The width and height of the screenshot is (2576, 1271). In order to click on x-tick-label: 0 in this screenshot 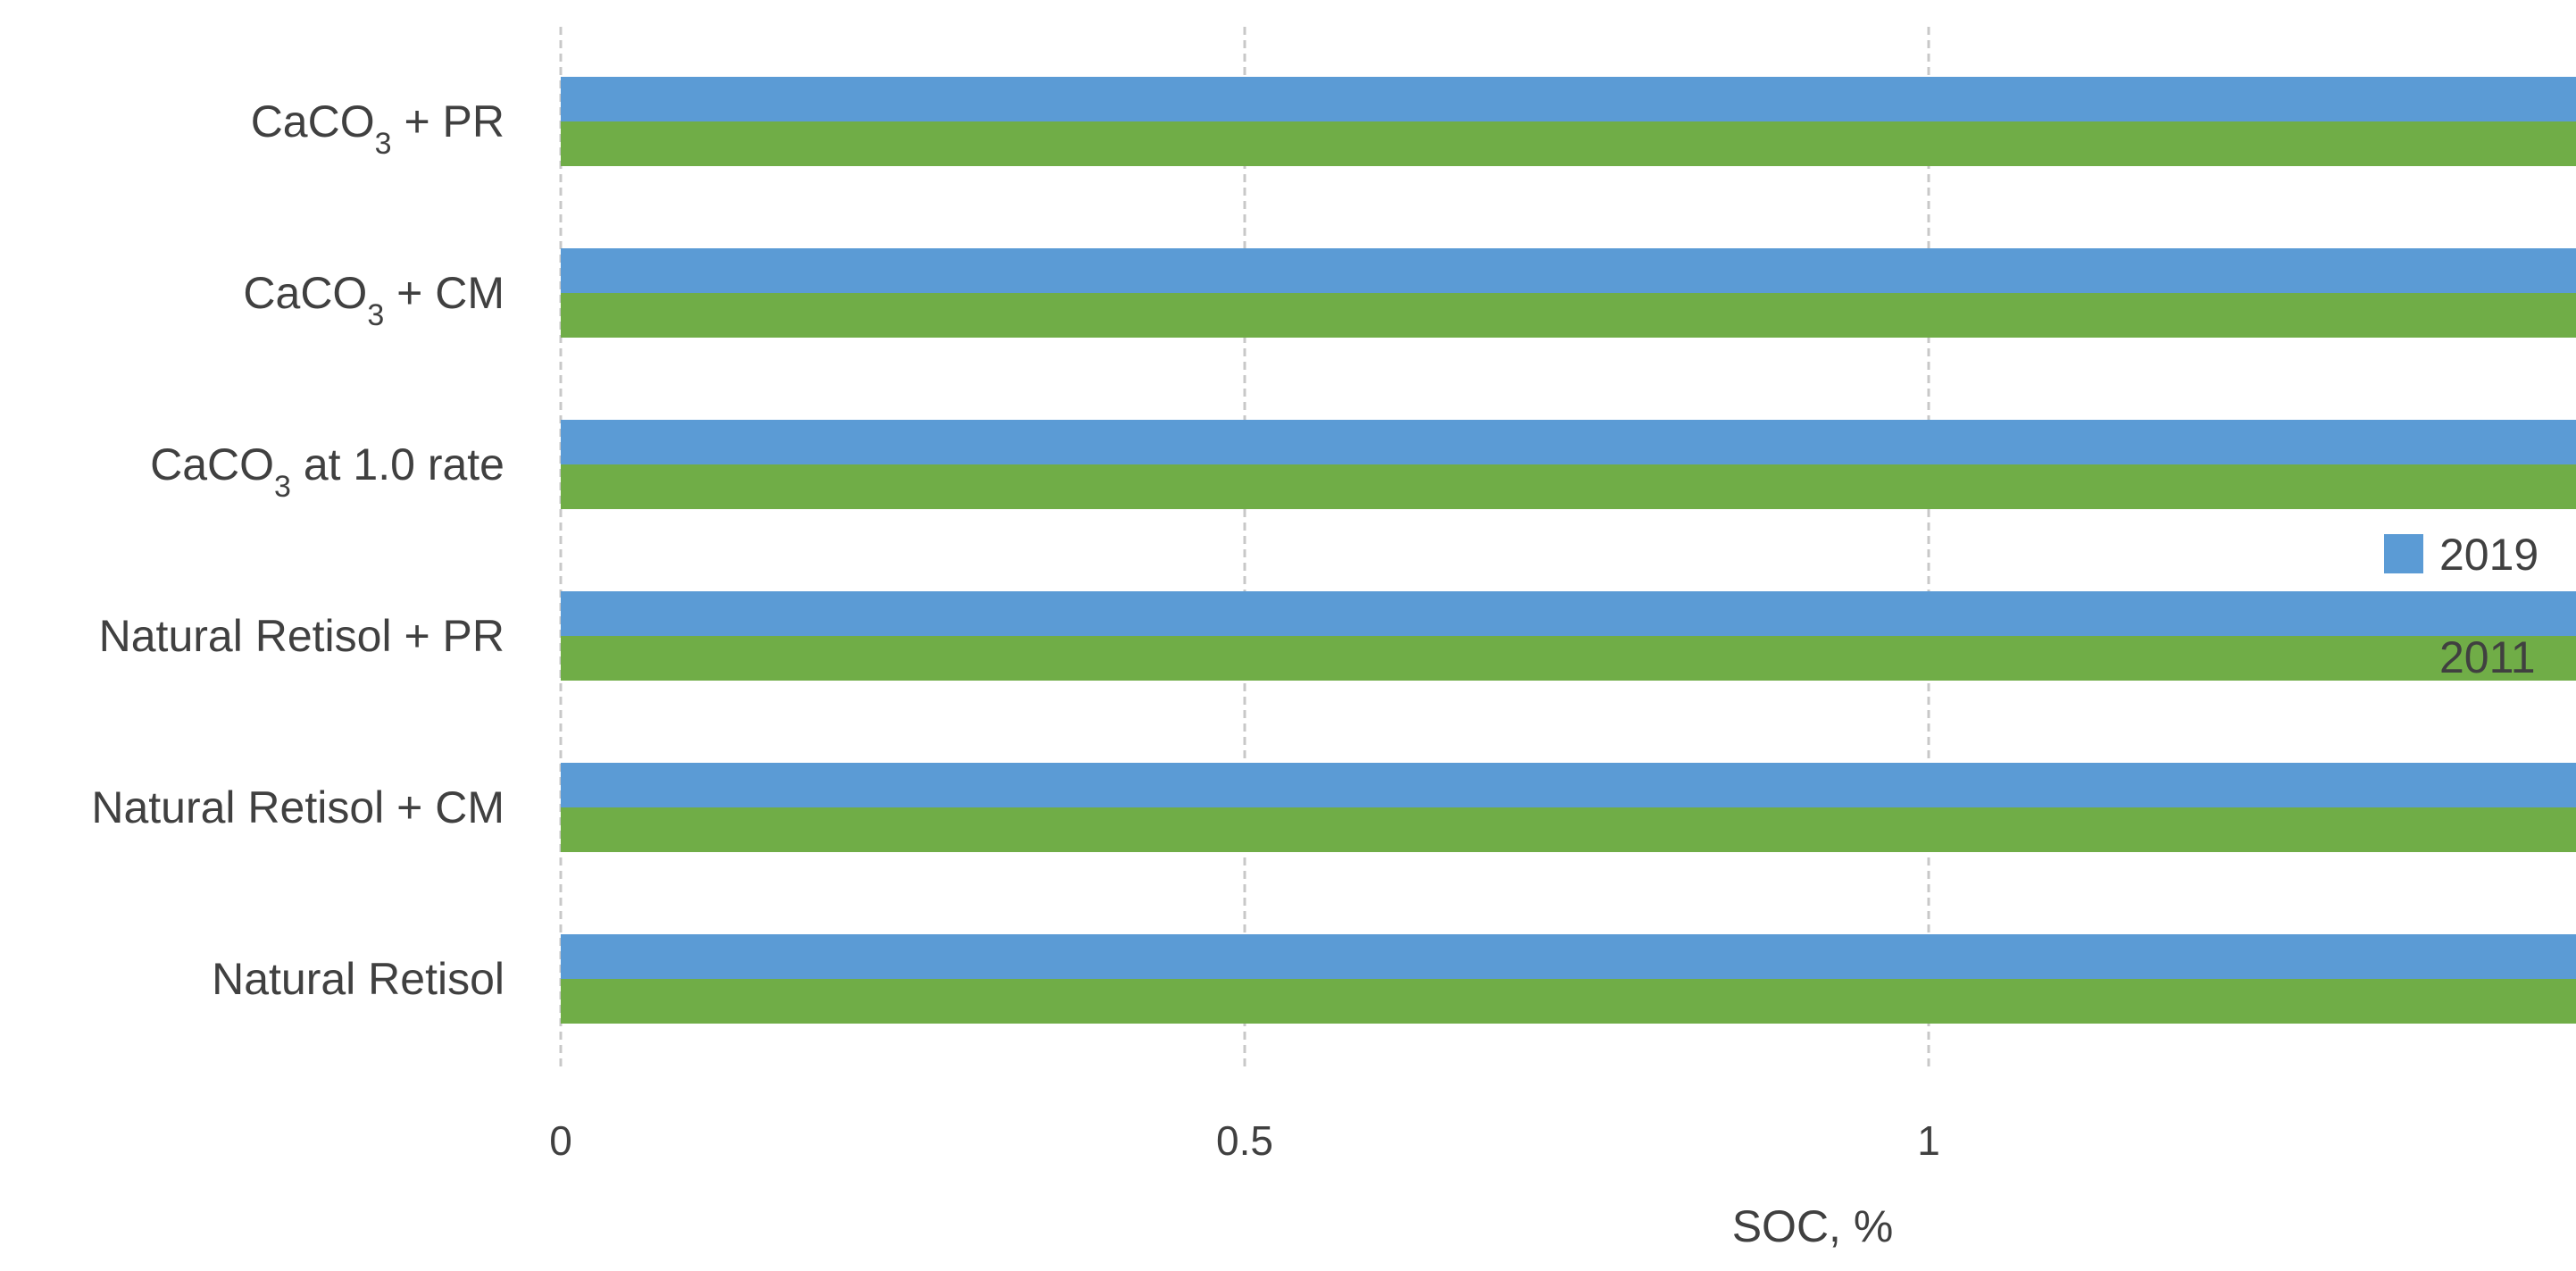, I will do `click(560, 1140)`.